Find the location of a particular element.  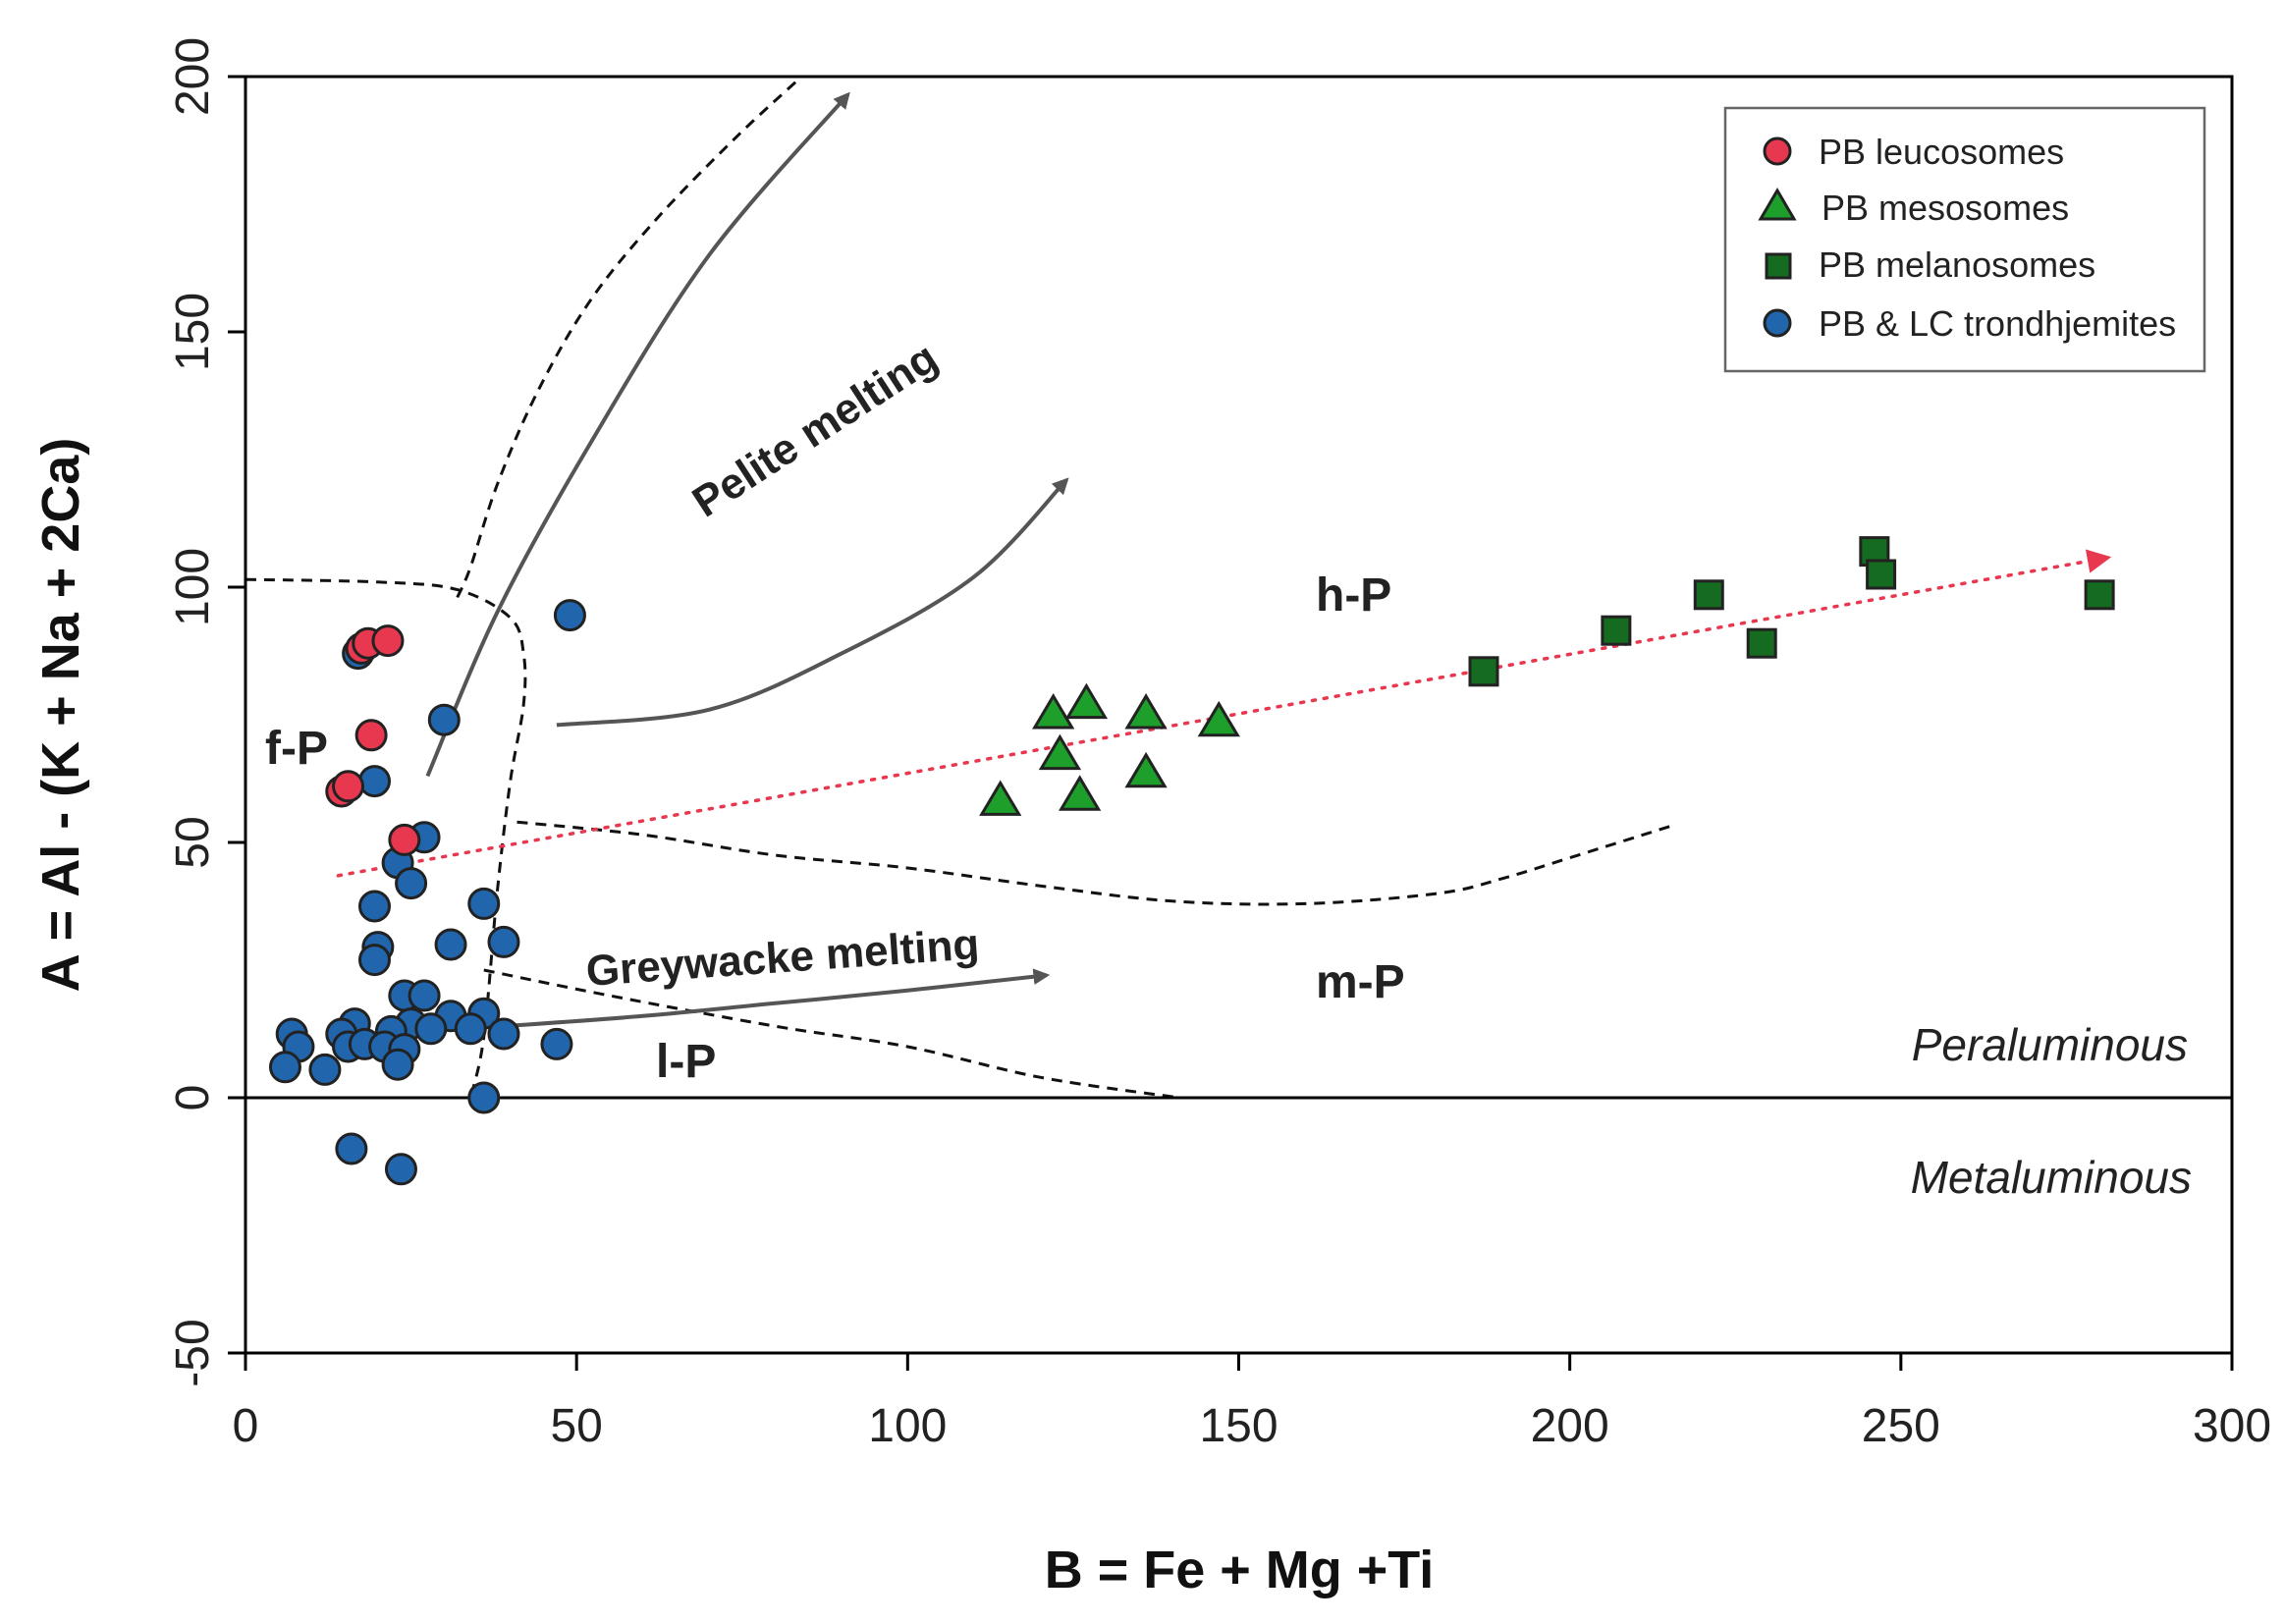

legend-label-leucosomes: PB leucosomes is located at coordinates (1942, 152).